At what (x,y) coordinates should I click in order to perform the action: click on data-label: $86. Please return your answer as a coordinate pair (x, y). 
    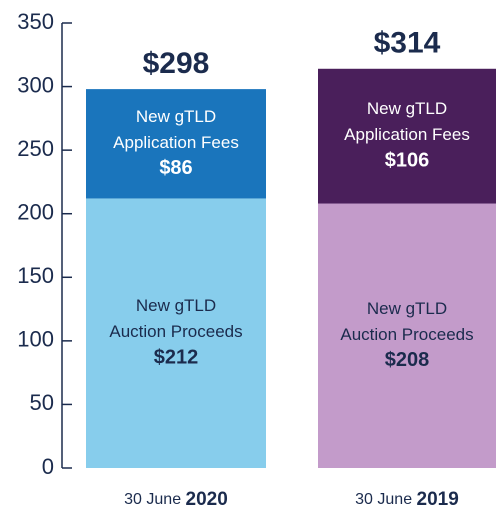
    Looking at the image, I should click on (175, 168).